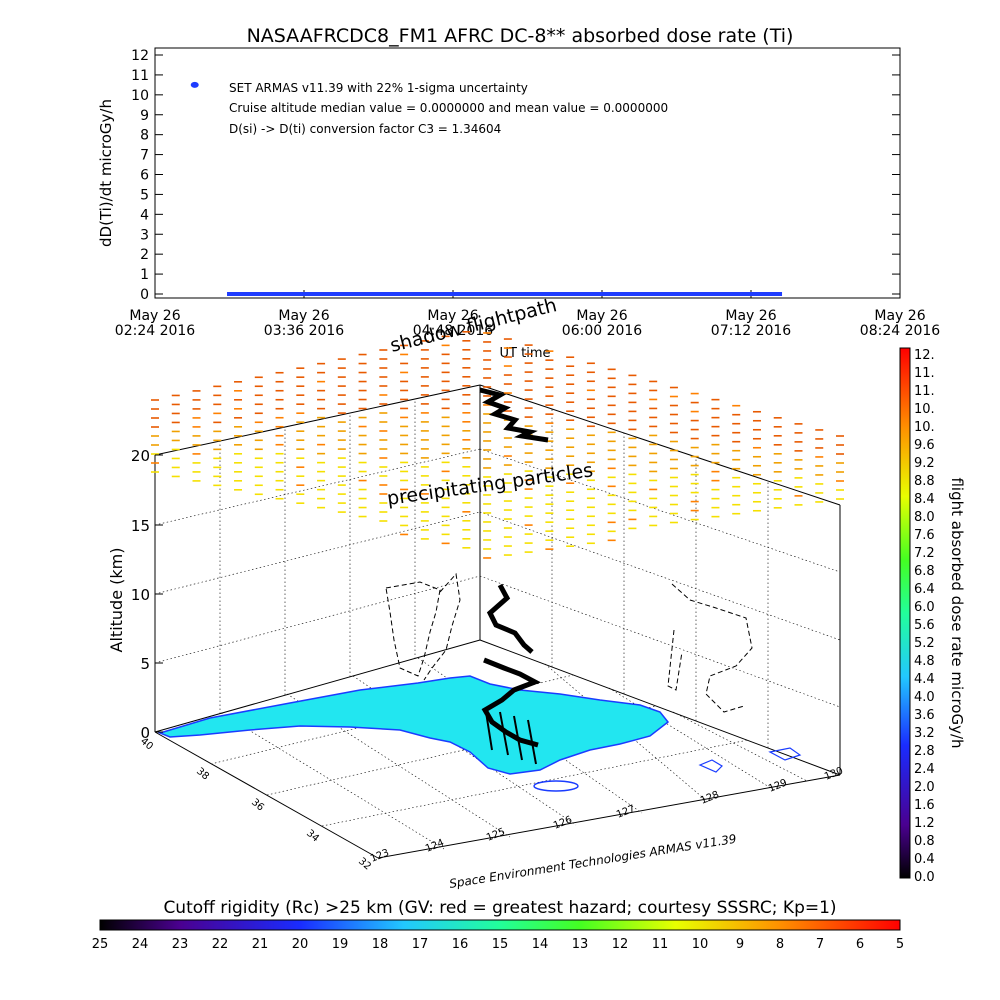  What do you see at coordinates (900, 331) in the screenshot?
I see `x-tick-time: 08:24 2016` at bounding box center [900, 331].